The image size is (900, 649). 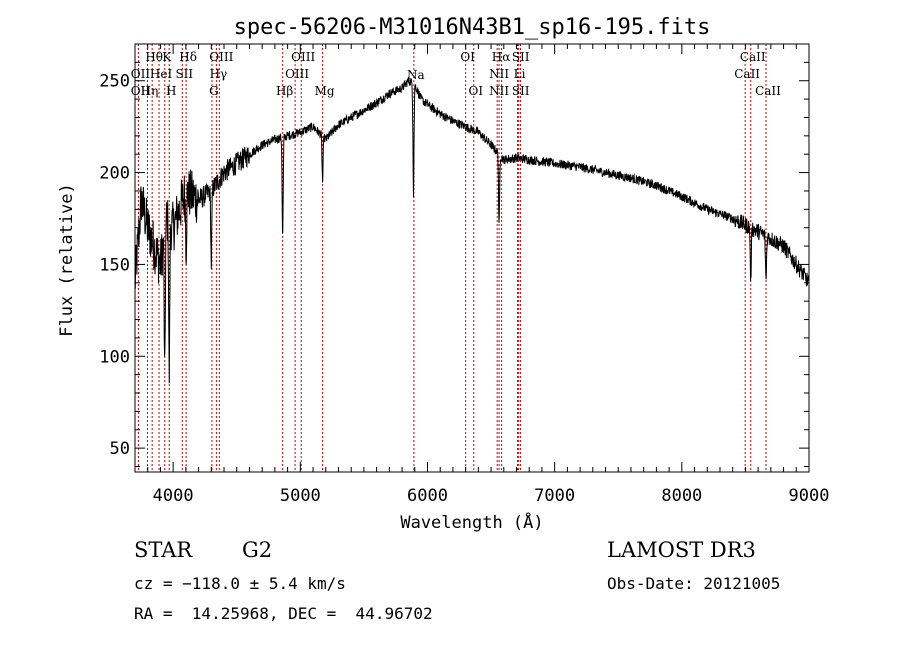 What do you see at coordinates (114, 174) in the screenshot?
I see `y-tick-label: 200` at bounding box center [114, 174].